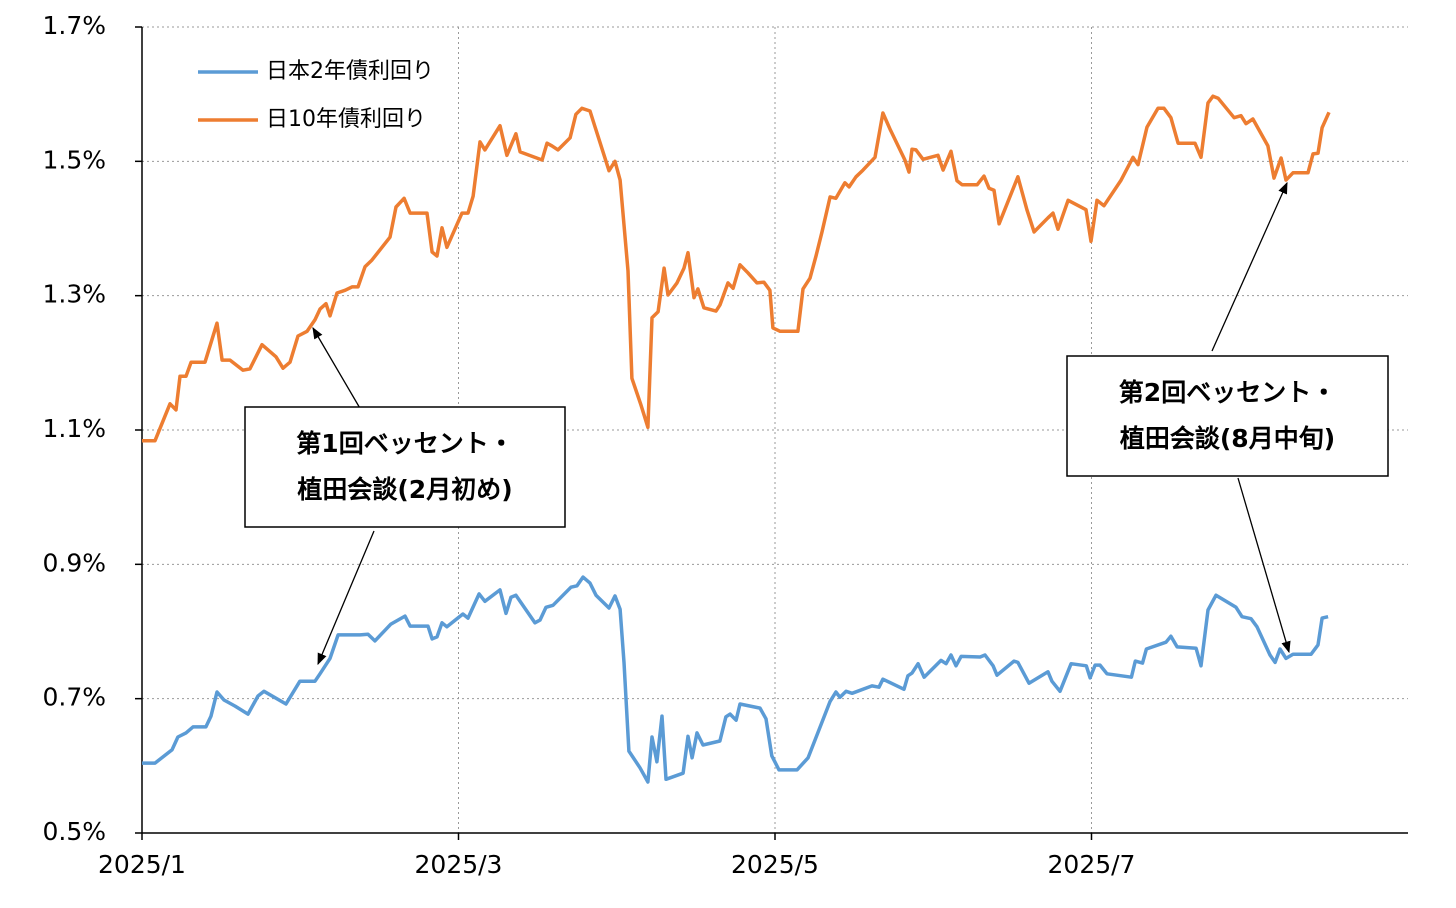 The image size is (1456, 908). Describe the element at coordinates (74, 25) in the screenshot. I see `y-tick-label: 1.7%` at that location.